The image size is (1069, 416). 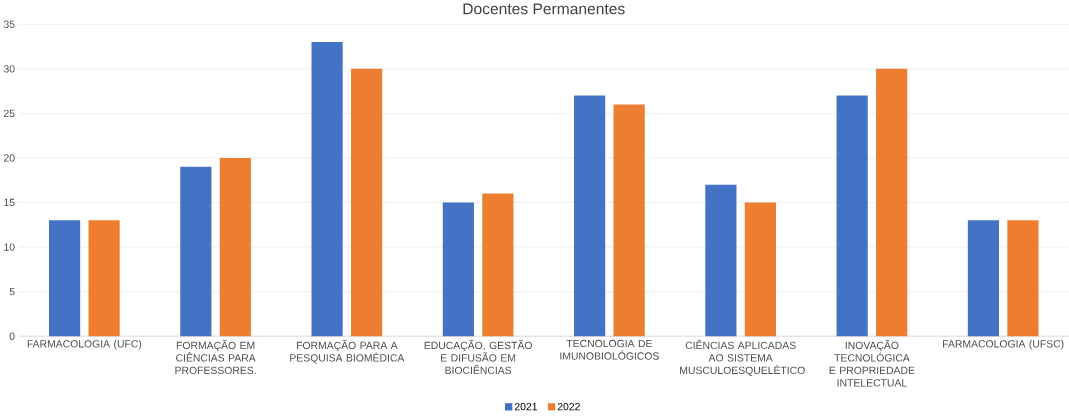 I want to click on y-tick-label: 20, so click(x=9, y=158).